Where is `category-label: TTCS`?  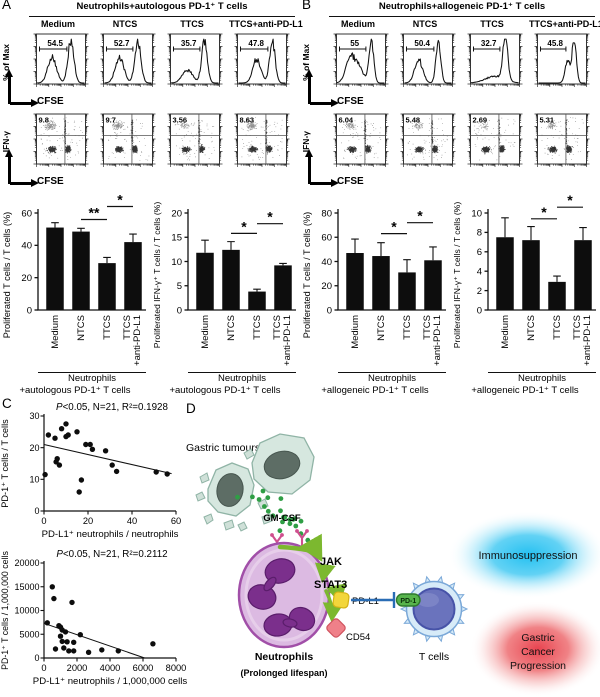 category-label: TTCS is located at coordinates (127, 327).